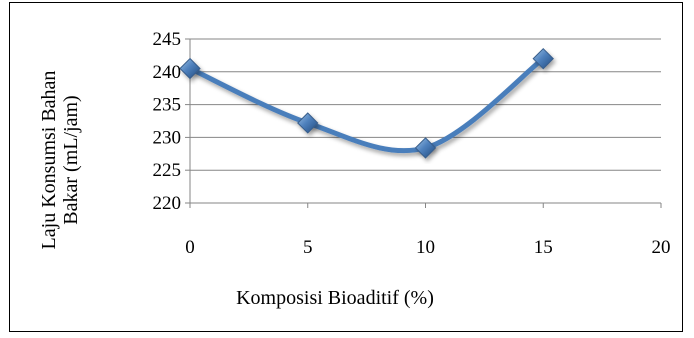  What do you see at coordinates (167, 170) in the screenshot?
I see `y-tick-label: 225` at bounding box center [167, 170].